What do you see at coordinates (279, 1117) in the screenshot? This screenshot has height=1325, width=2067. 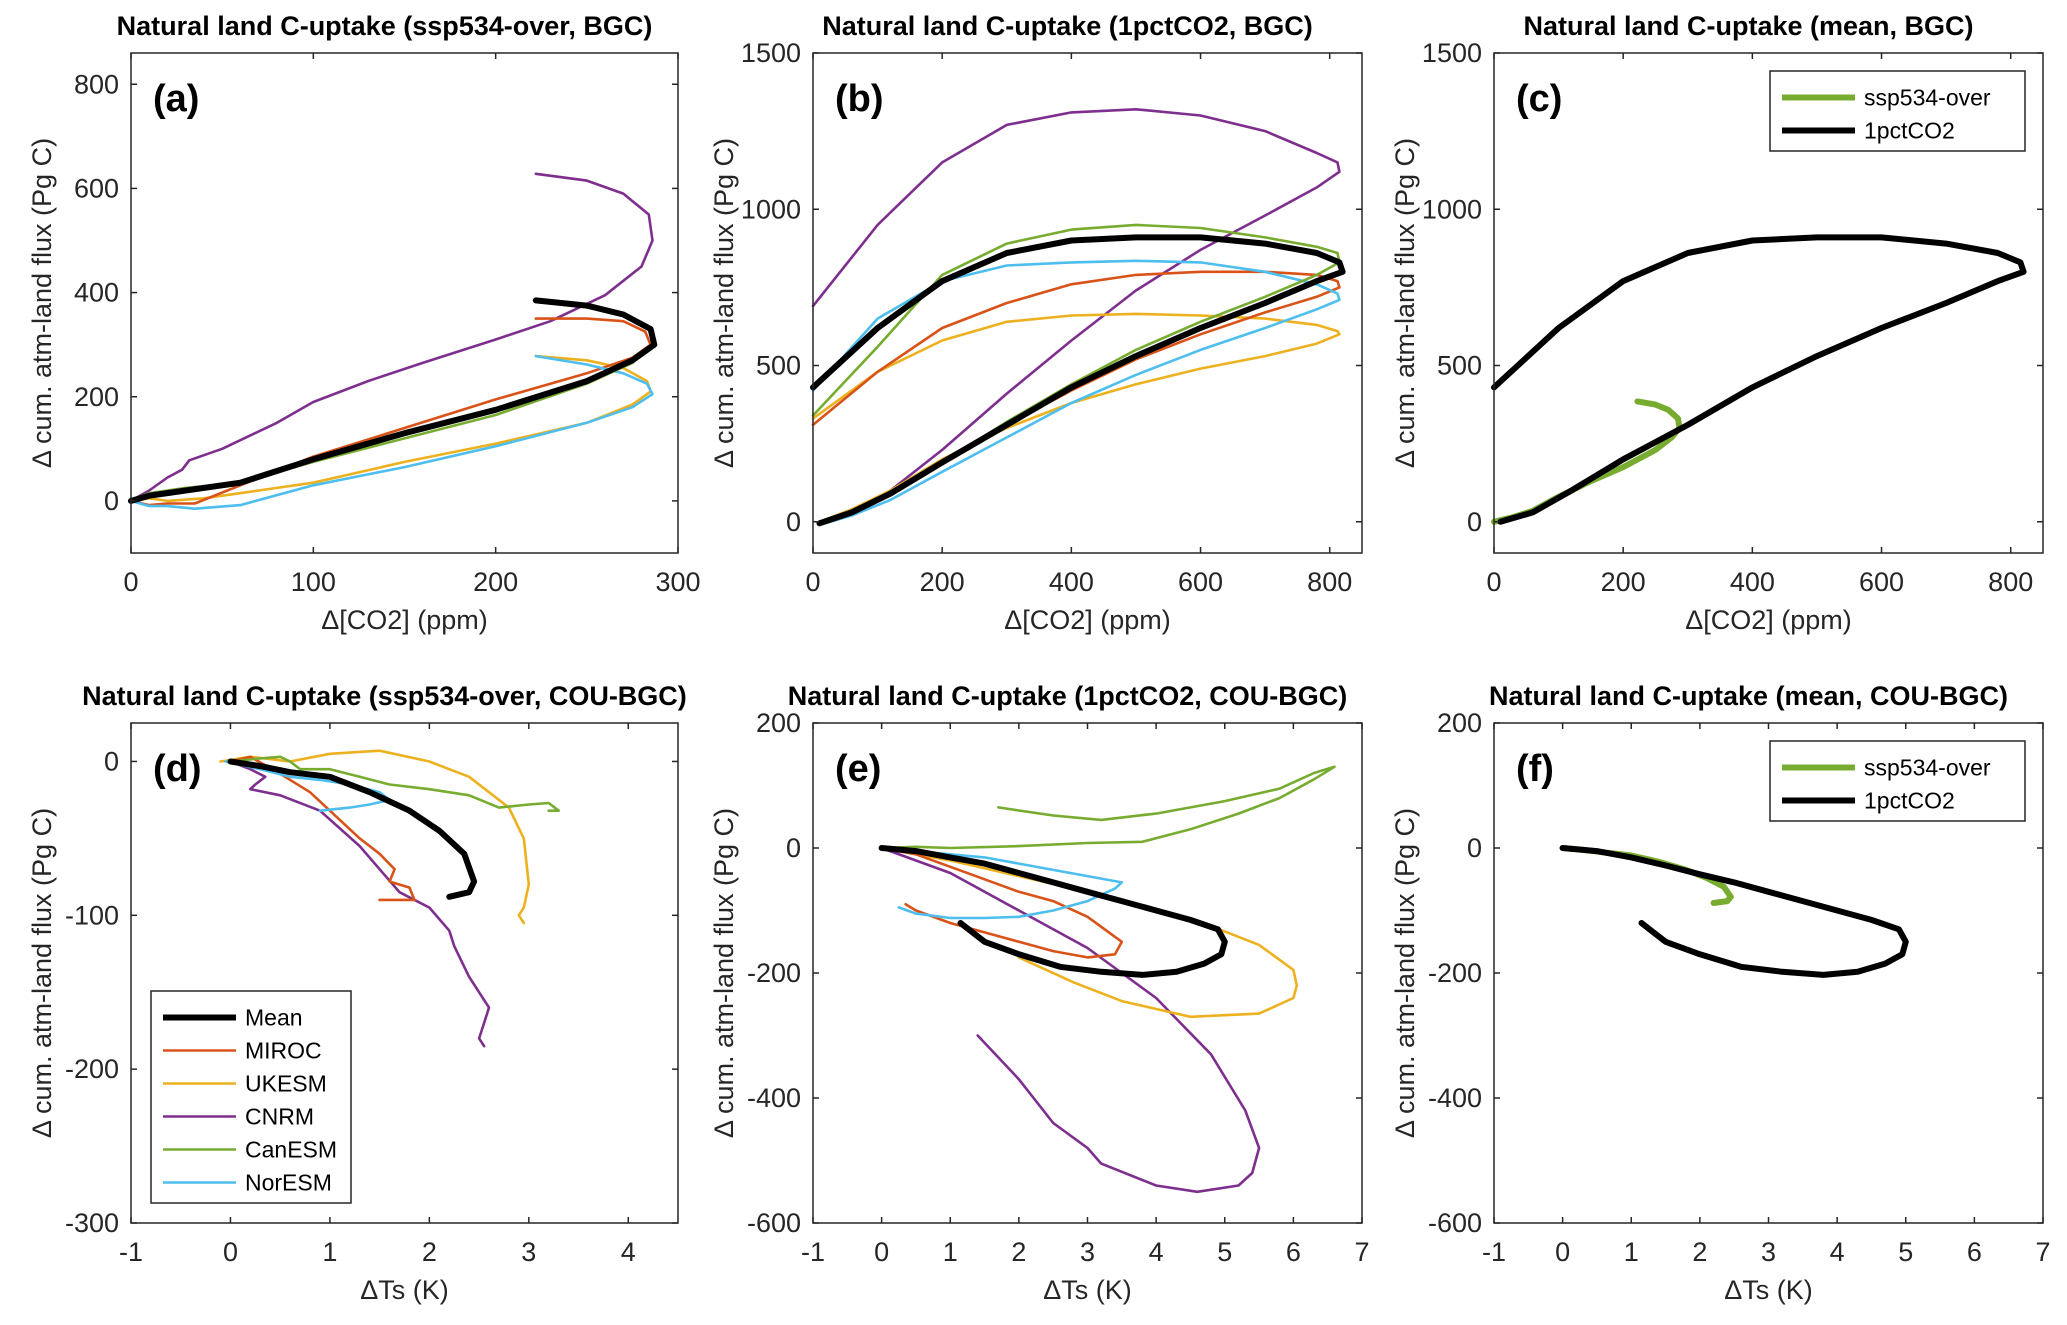 I see `legend-entry-label: CNRM` at bounding box center [279, 1117].